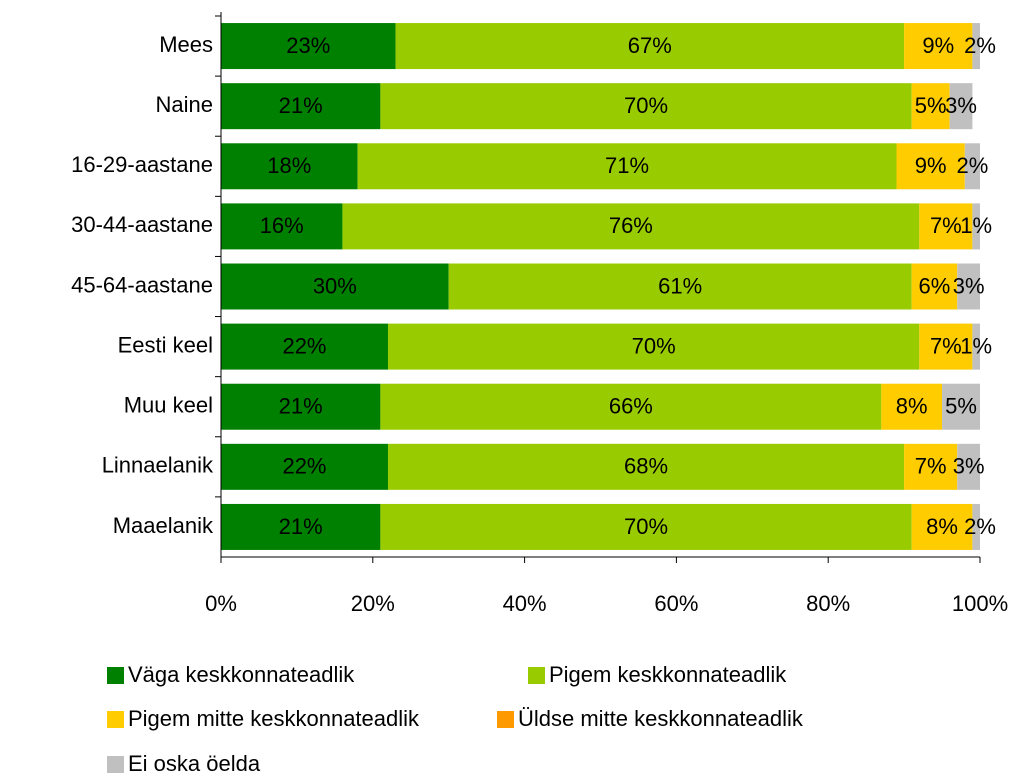  I want to click on data-label: 30%, so click(335, 285).